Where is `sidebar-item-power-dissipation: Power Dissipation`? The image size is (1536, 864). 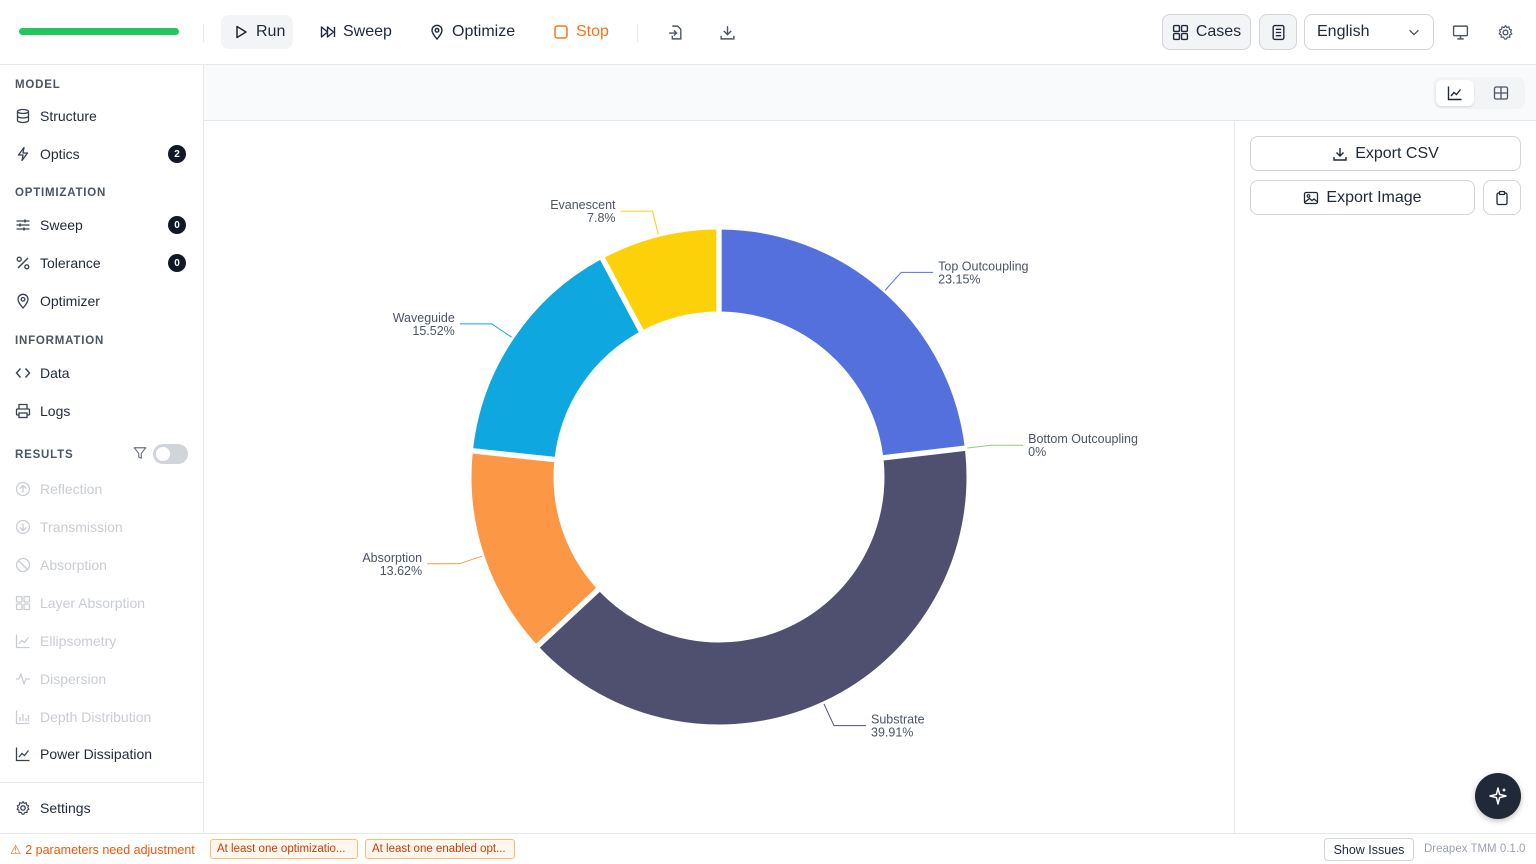
sidebar-item-power-dissipation: Power Dissipation is located at coordinates (103, 754).